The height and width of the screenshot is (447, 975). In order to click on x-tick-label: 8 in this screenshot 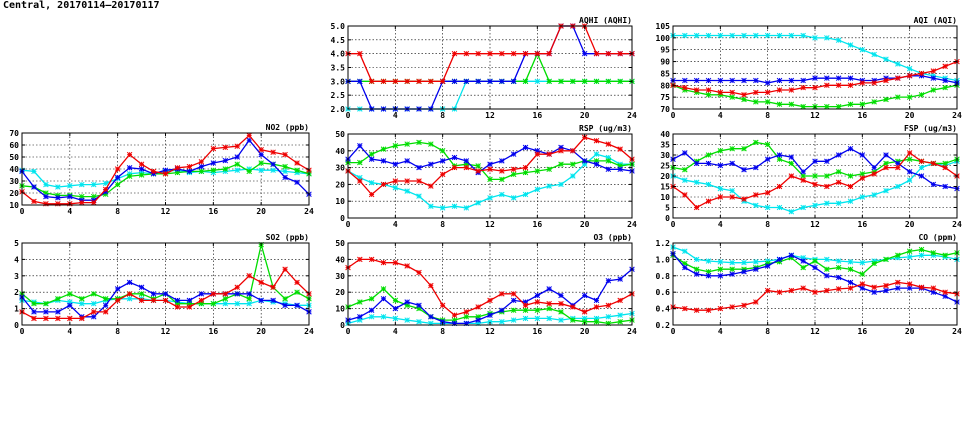, I will do `click(442, 115)`.